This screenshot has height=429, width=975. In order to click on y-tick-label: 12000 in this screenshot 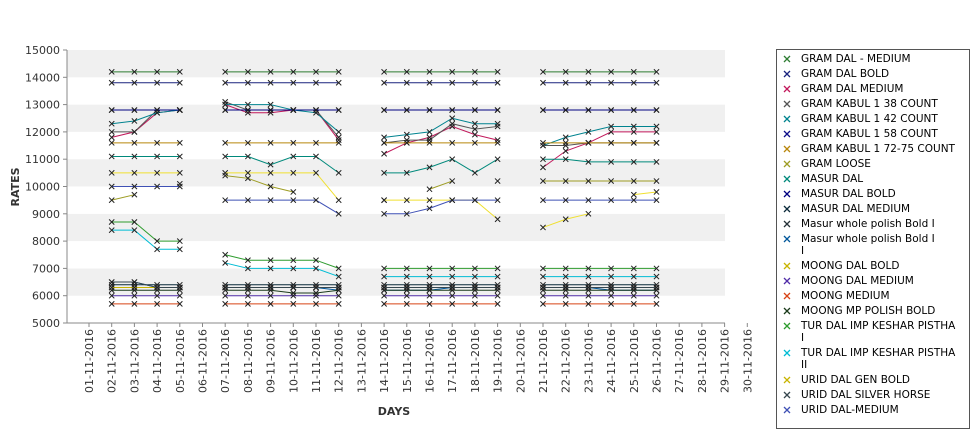, I will do `click(42, 132)`.